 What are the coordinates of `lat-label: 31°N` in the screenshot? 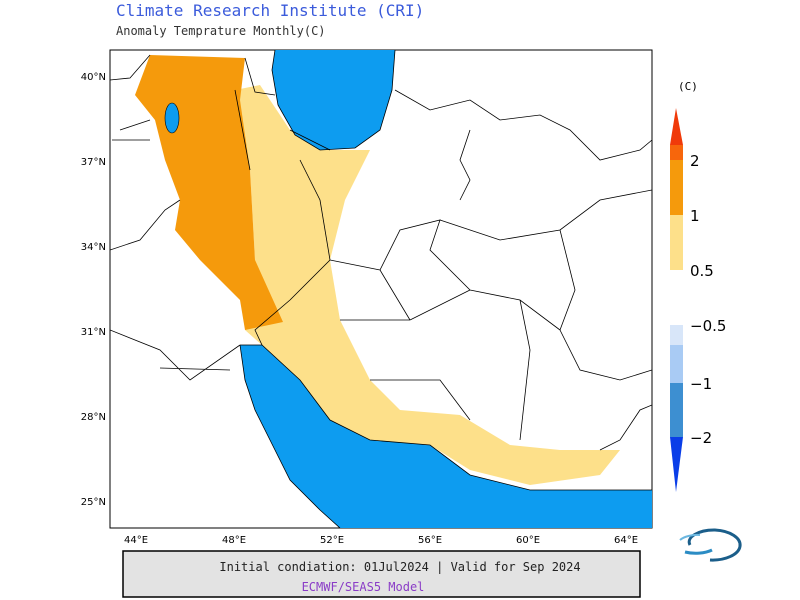 It's located at (93, 332).